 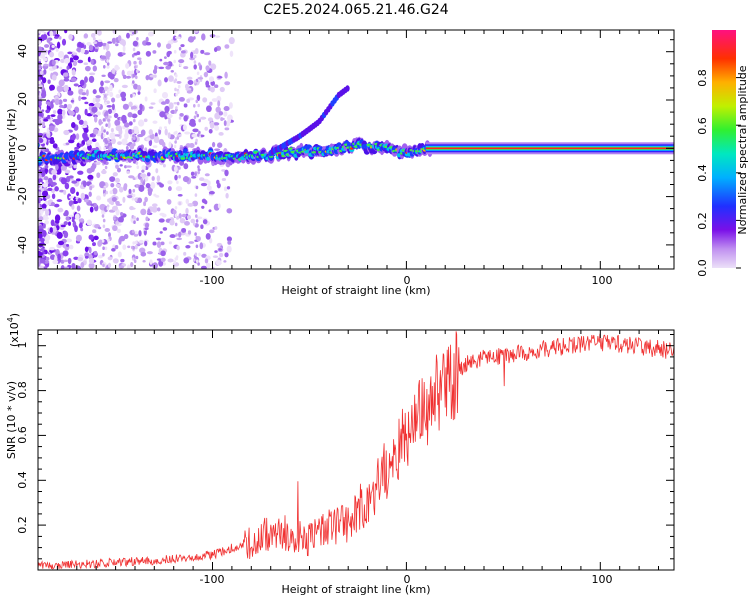 I want to click on colorbar-tick-0-2: 0.2, so click(x=702, y=221).